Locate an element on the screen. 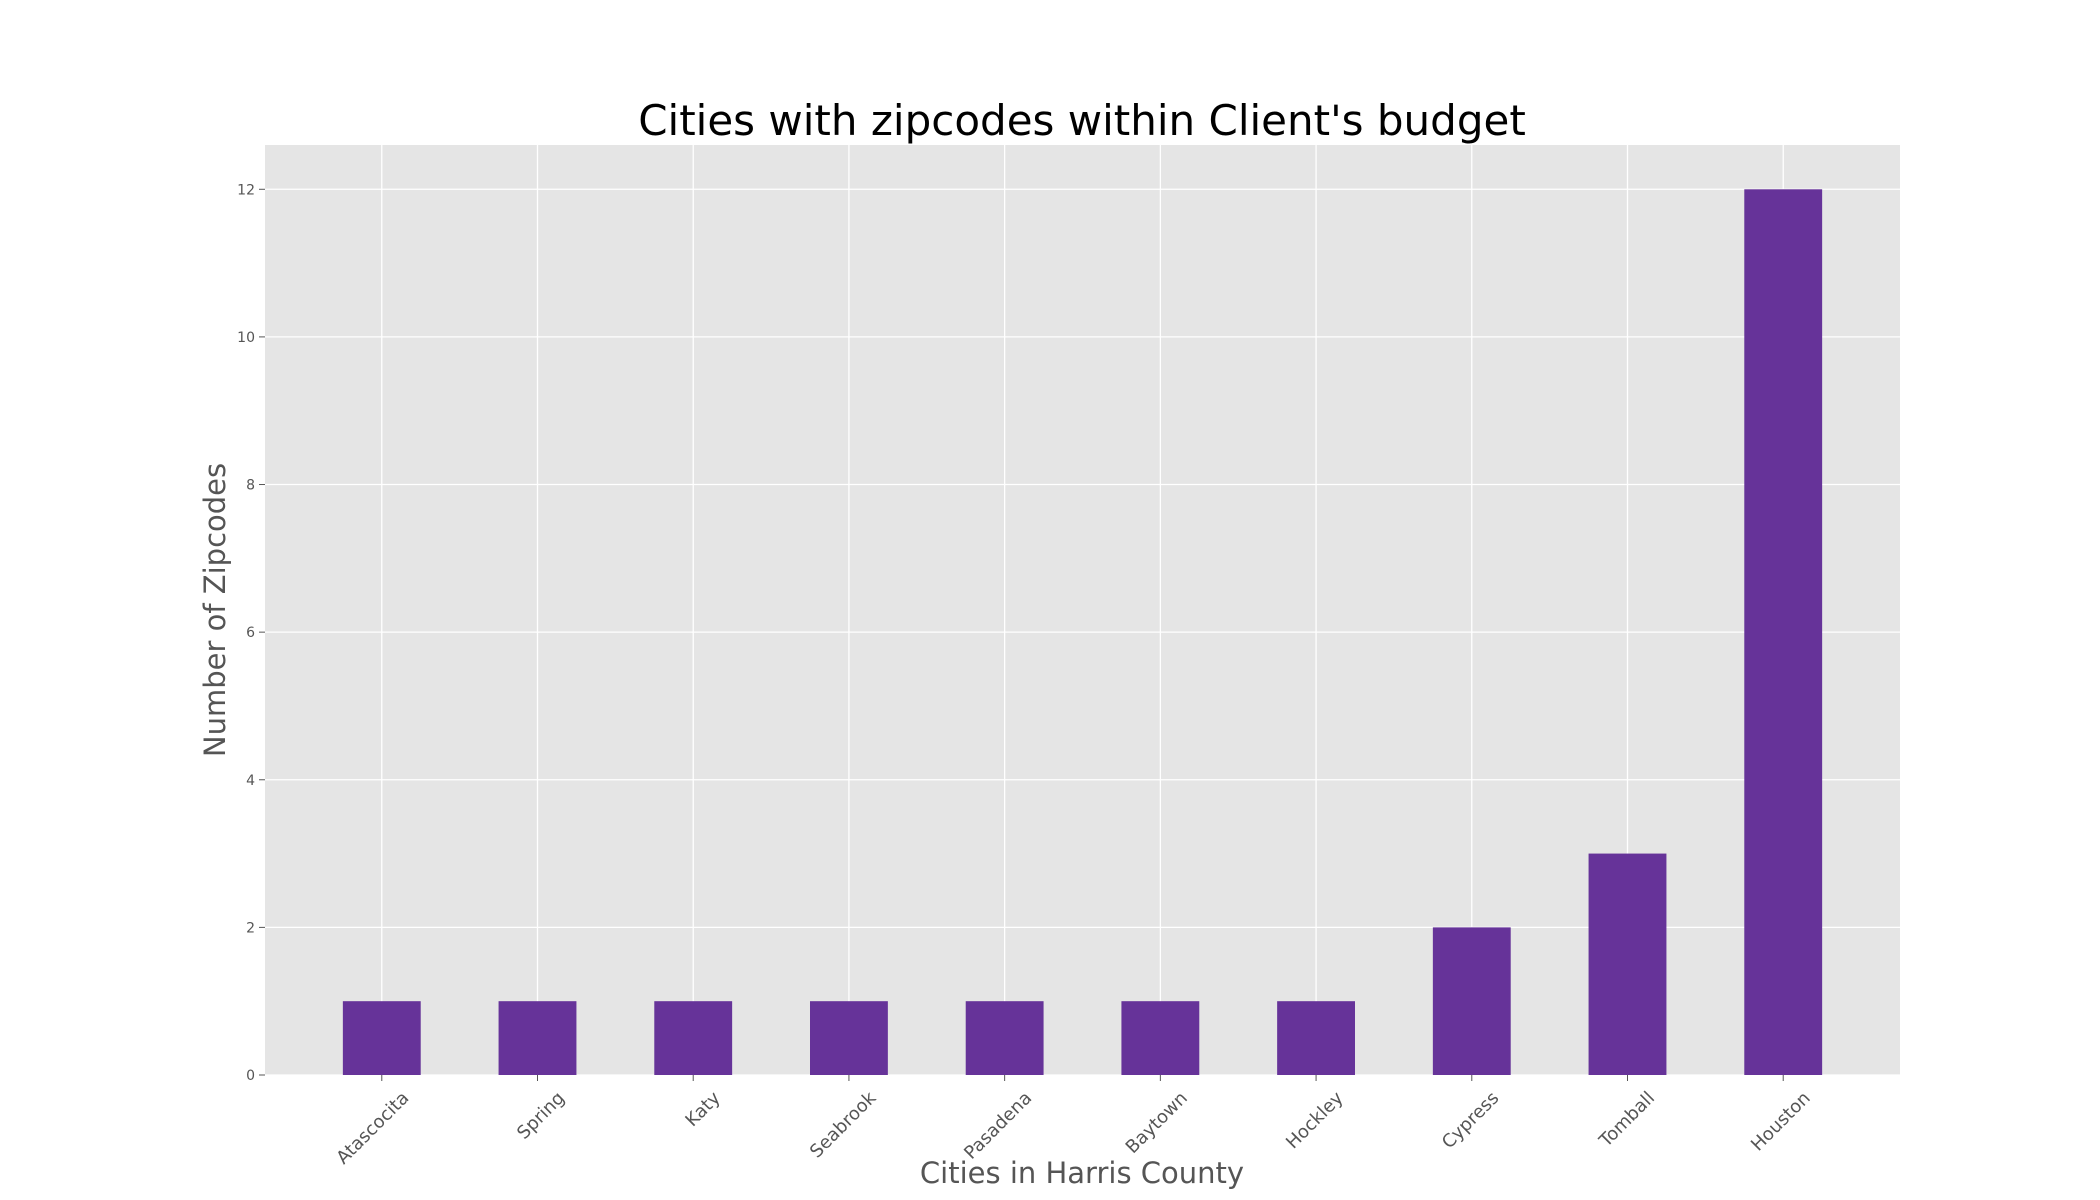 The image size is (2100, 1200). bar-cypress is located at coordinates (1471, 1001).